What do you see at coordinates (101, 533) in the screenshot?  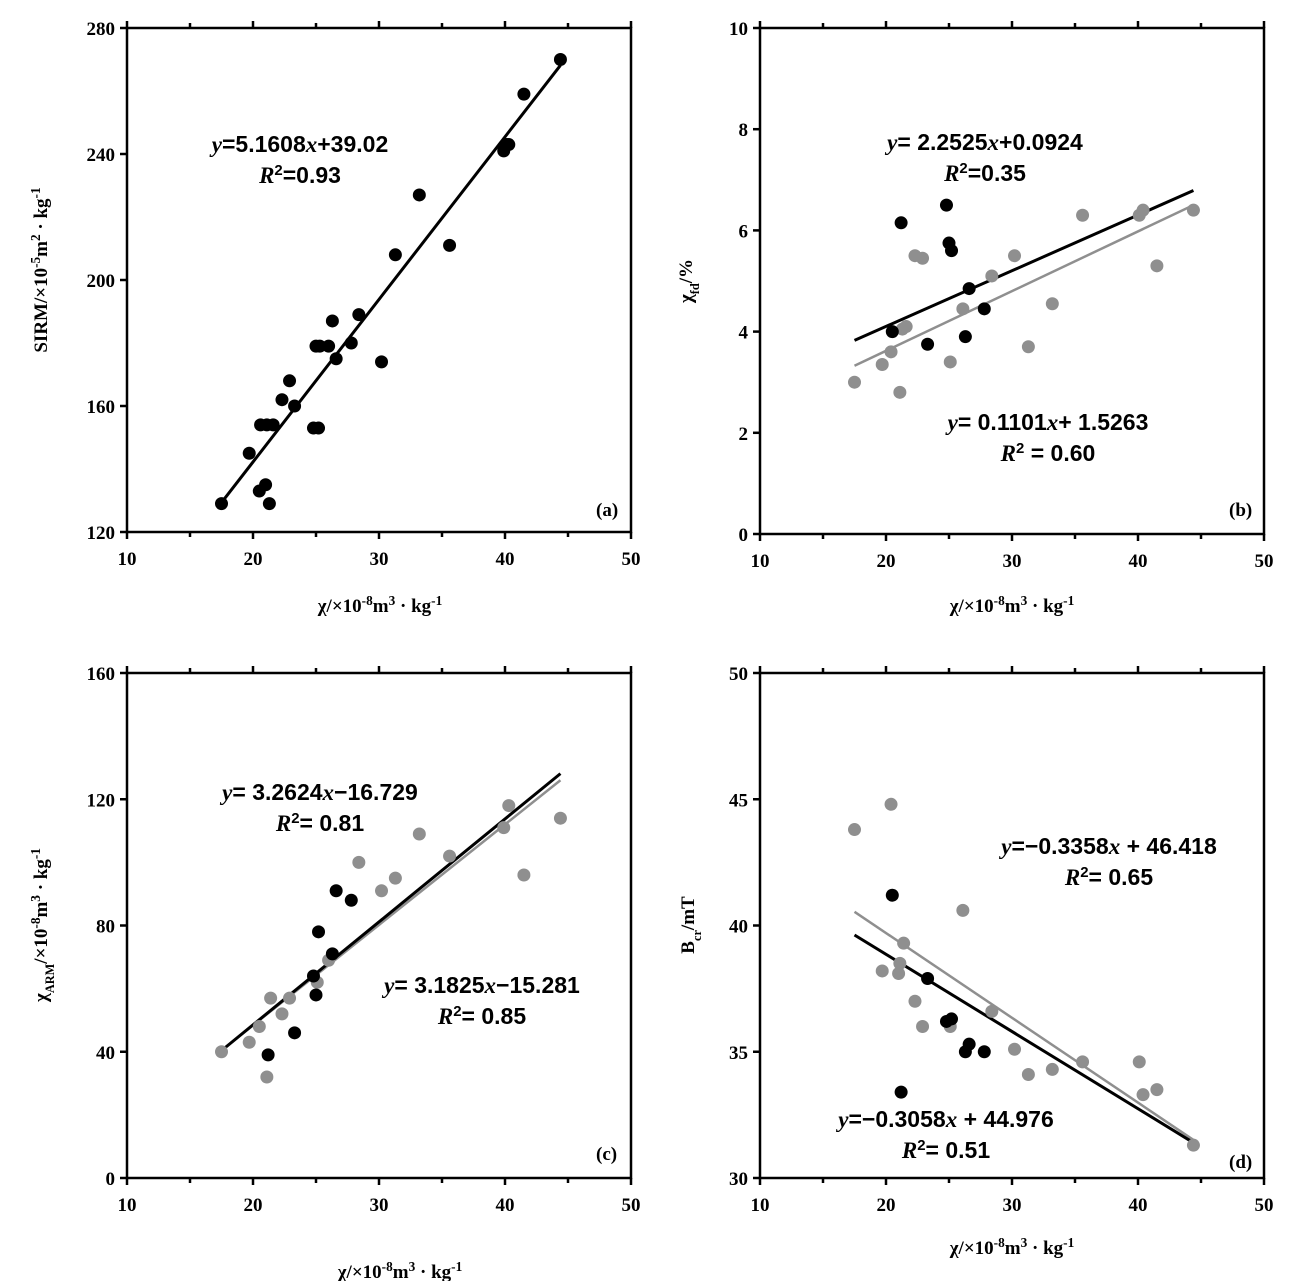 I see `y-tick-label: 120` at bounding box center [101, 533].